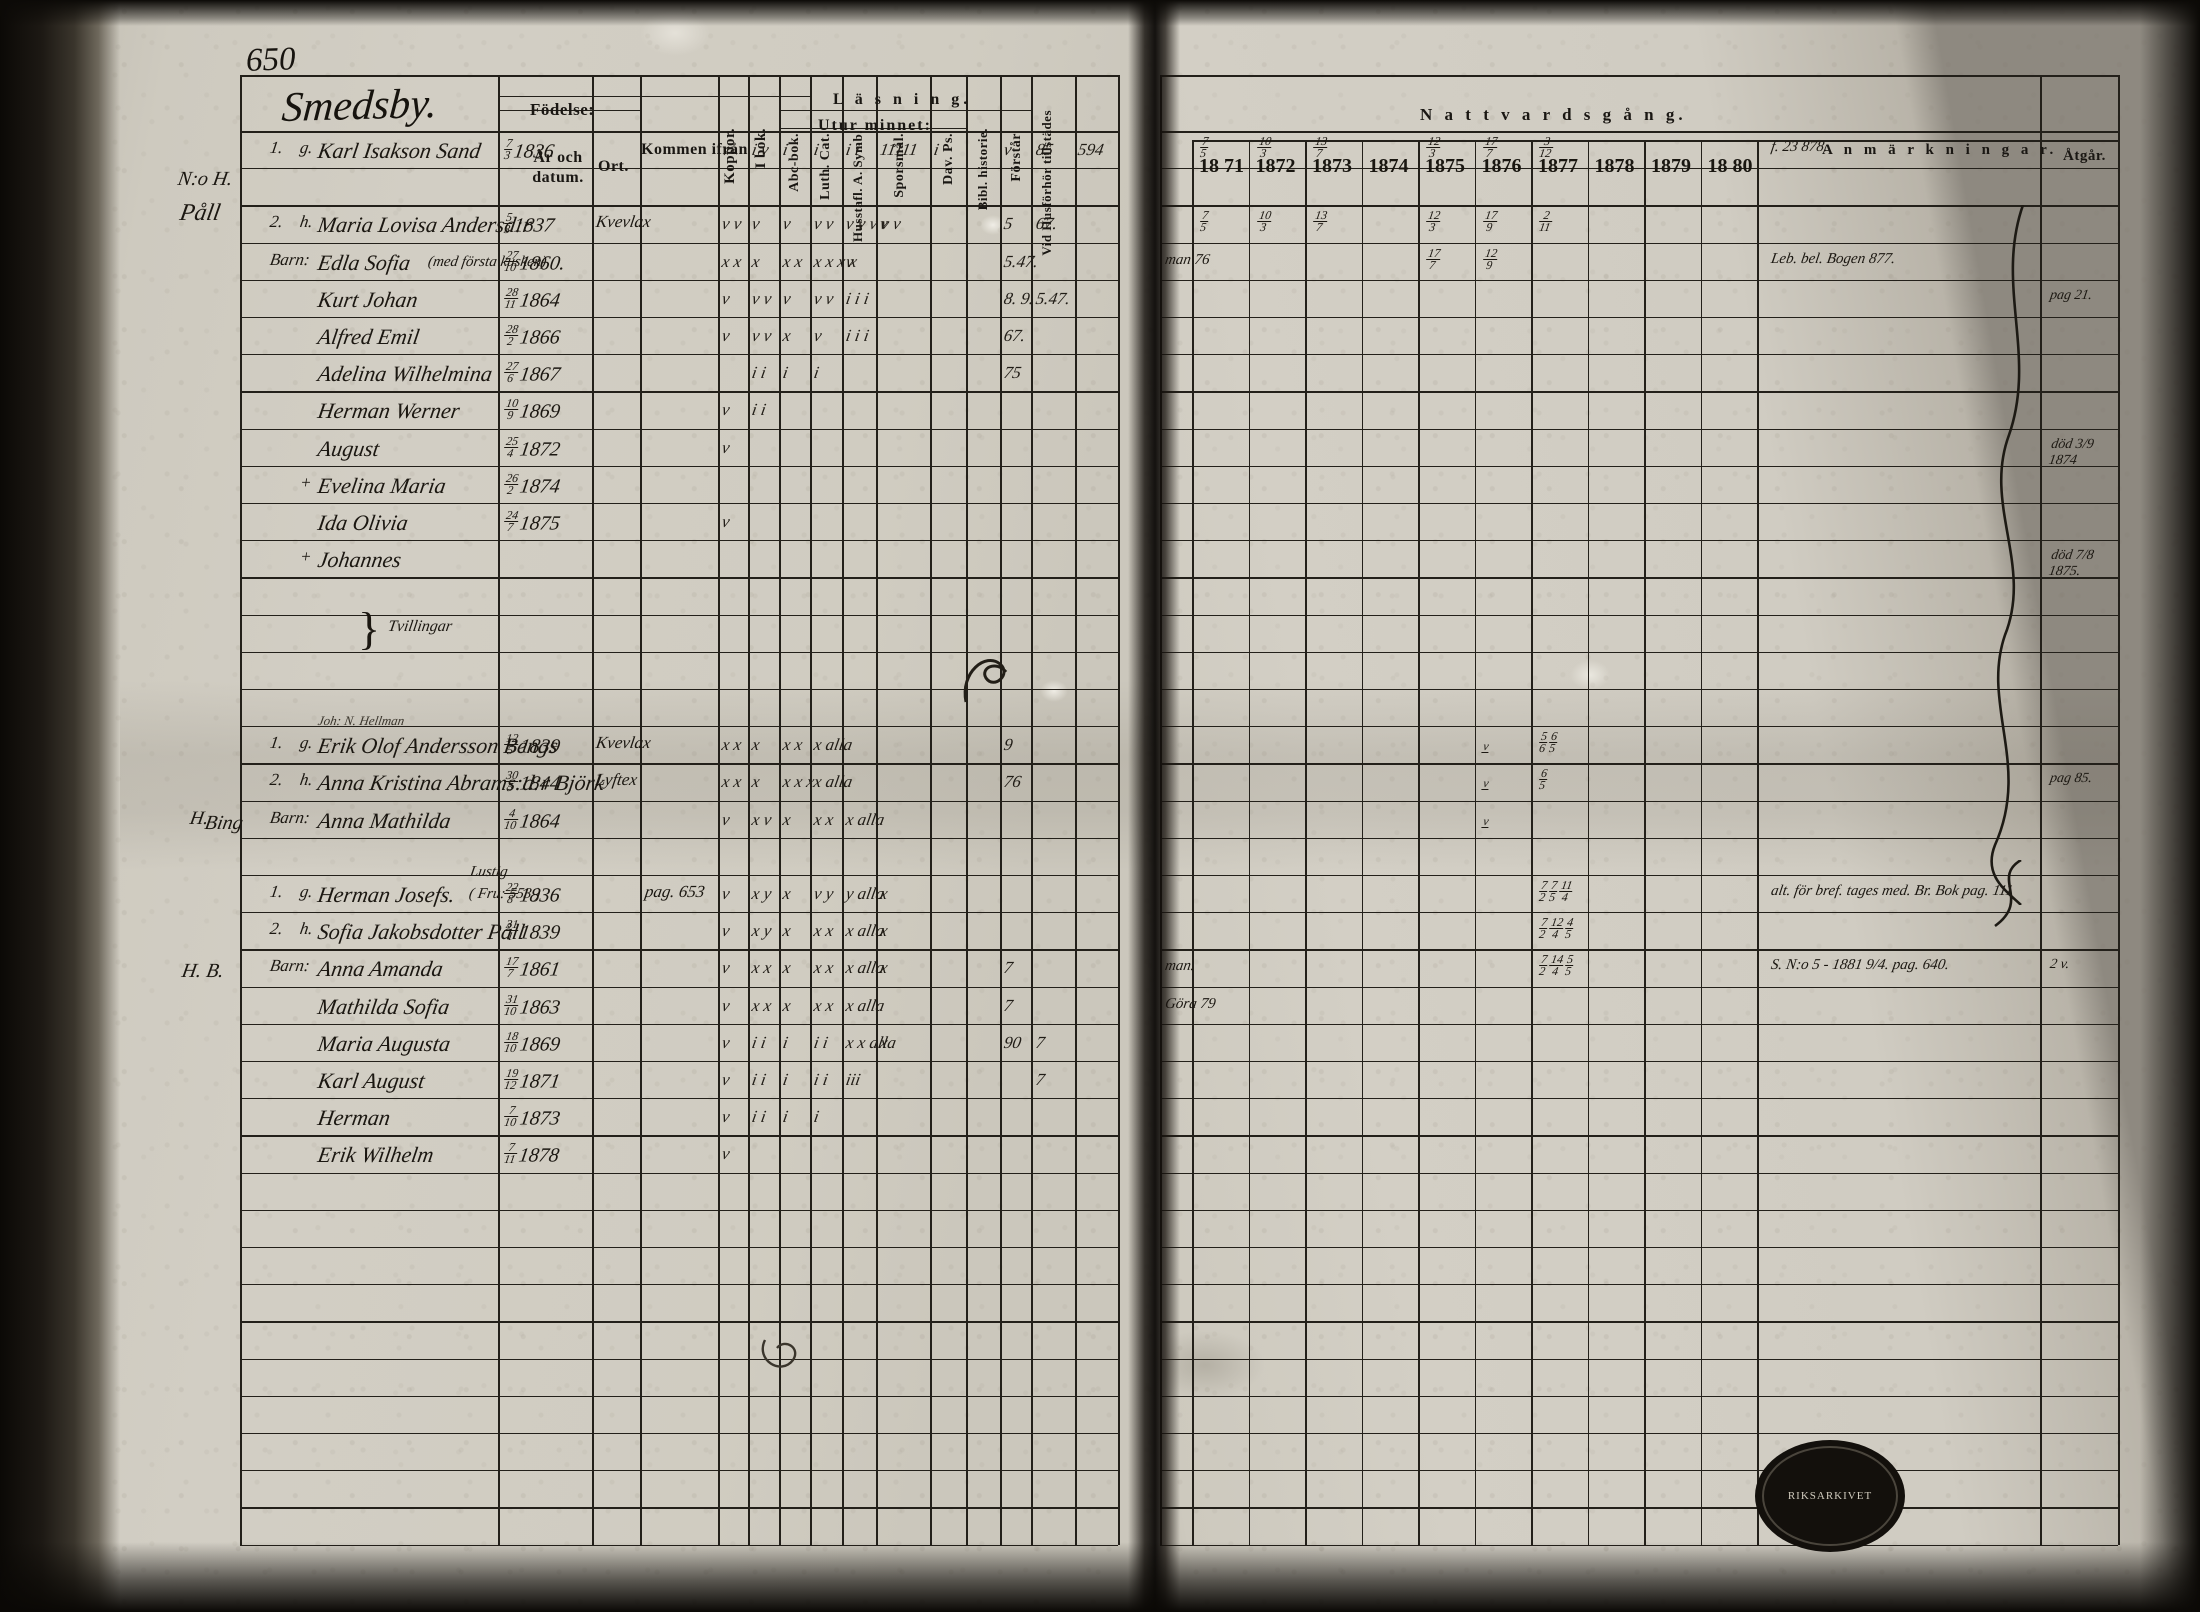  Describe the element at coordinates (824, 931) in the screenshot. I see `lasning-luth-2-1: x x` at that location.